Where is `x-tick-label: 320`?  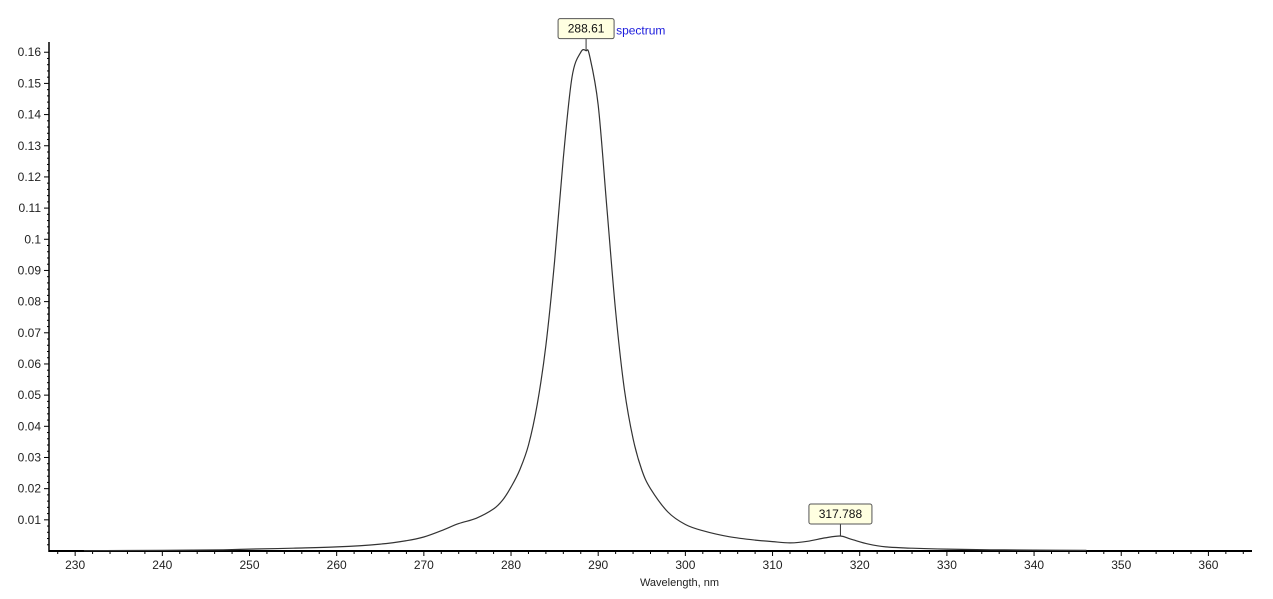
x-tick-label: 320 is located at coordinates (860, 565).